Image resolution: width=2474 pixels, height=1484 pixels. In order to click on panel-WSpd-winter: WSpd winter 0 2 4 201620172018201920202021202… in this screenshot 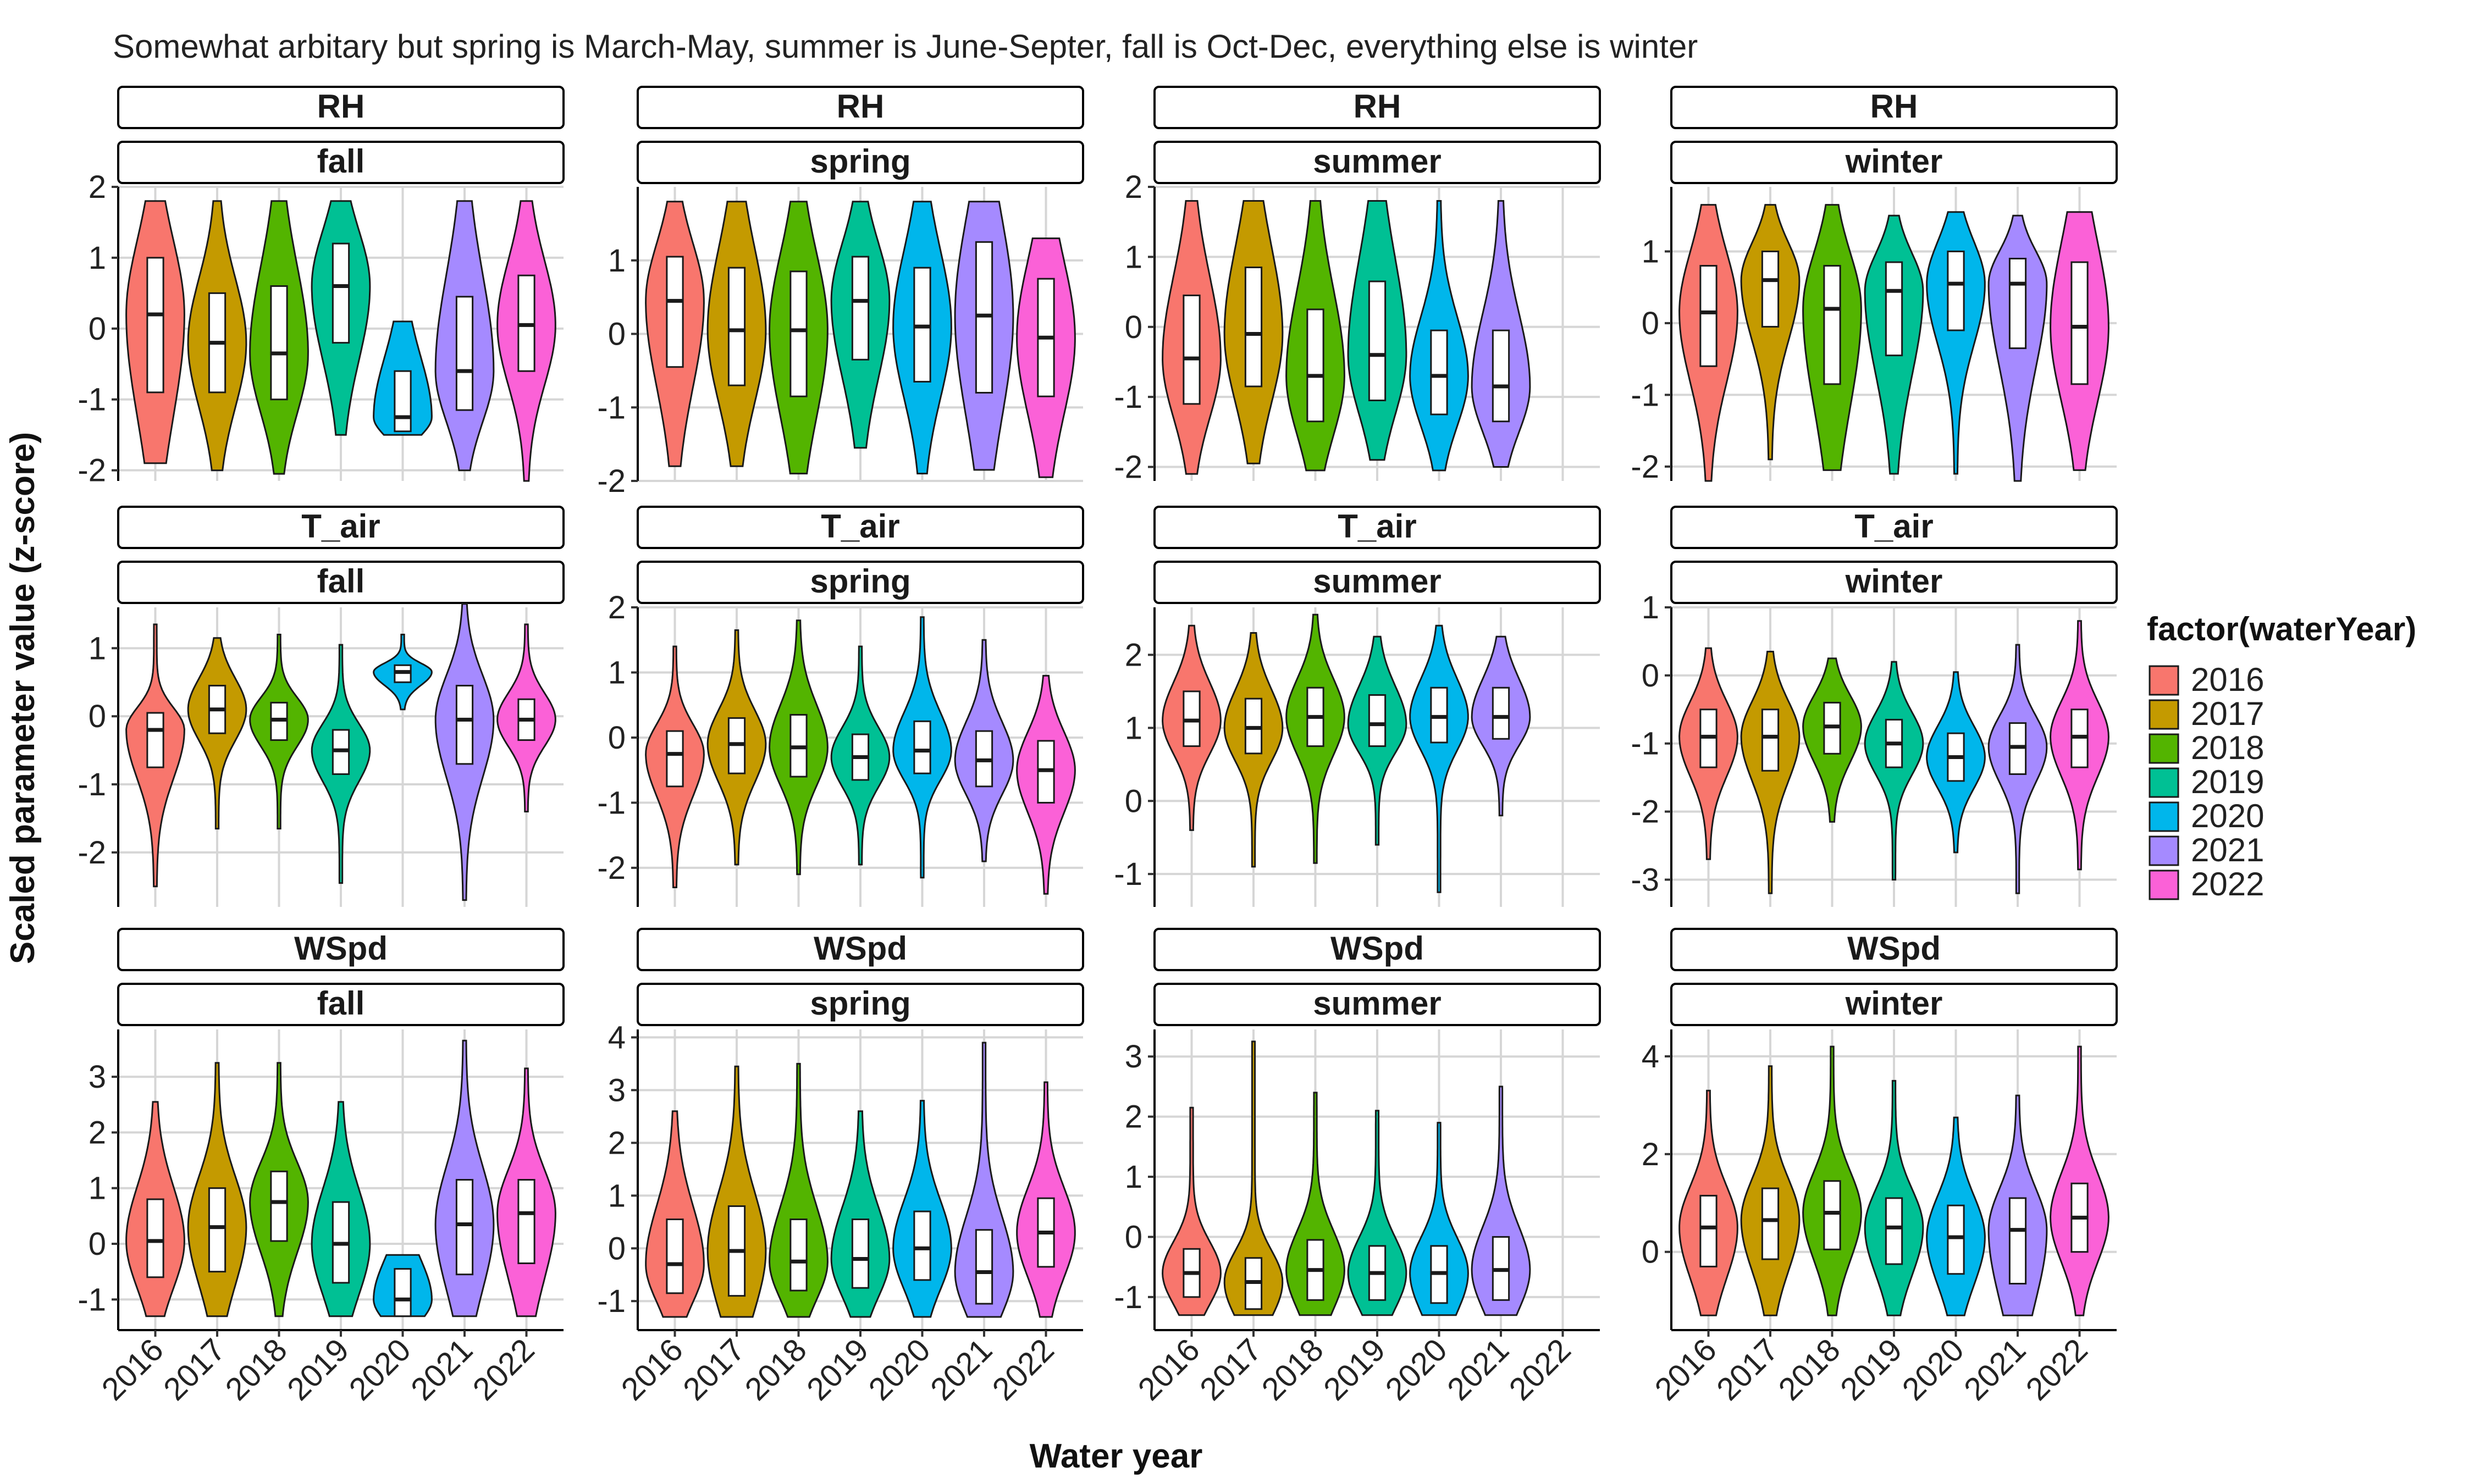, I will do `click(1880, 1167)`.